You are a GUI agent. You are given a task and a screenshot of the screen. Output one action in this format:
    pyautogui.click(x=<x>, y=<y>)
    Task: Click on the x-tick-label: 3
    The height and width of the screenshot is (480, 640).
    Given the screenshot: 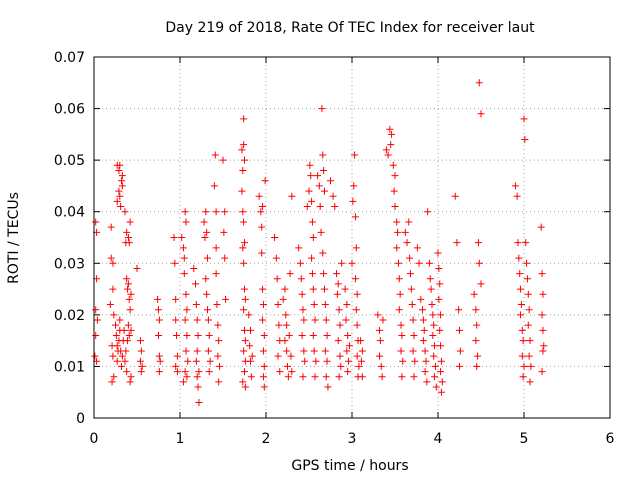 What is the action you would take?
    pyautogui.click(x=352, y=439)
    